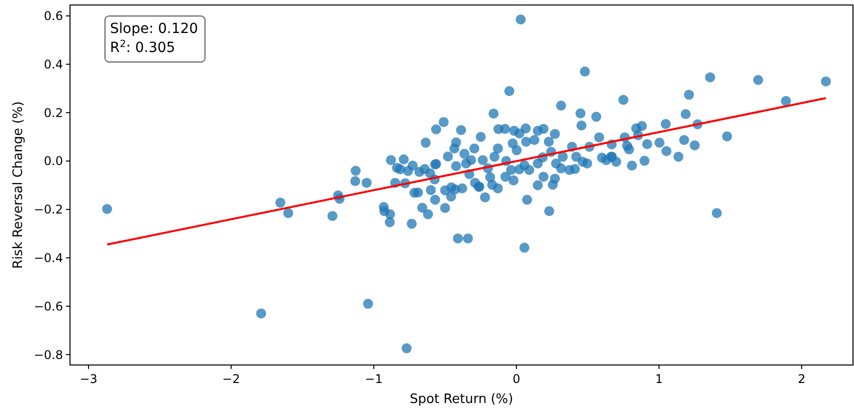  Describe the element at coordinates (48, 209) in the screenshot. I see `y-tick-label: −0.2` at that location.